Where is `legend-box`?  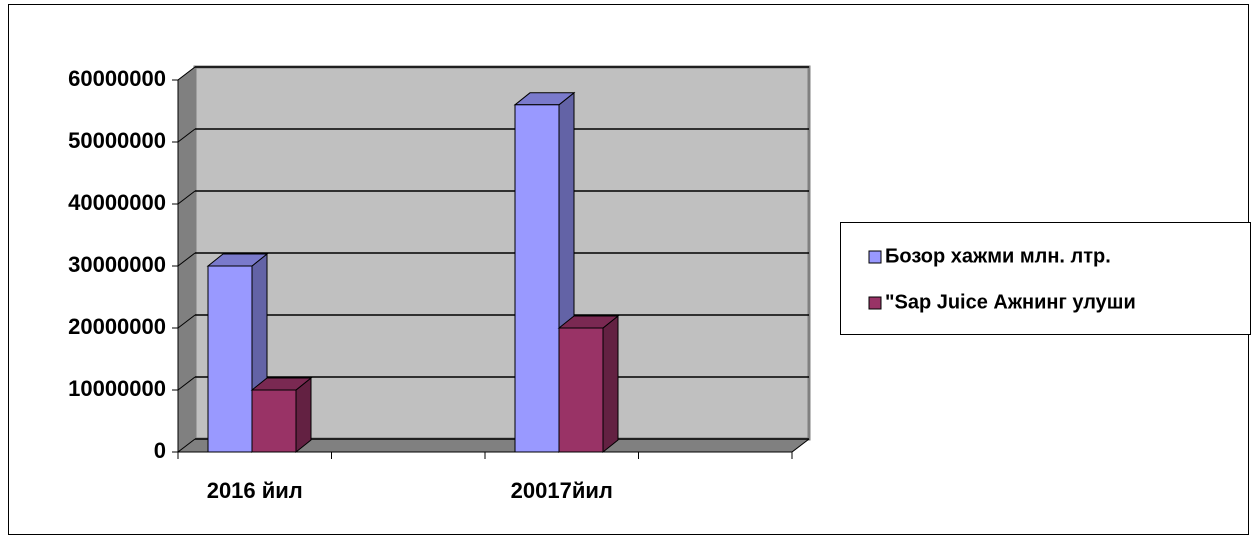
legend-box is located at coordinates (1045, 278).